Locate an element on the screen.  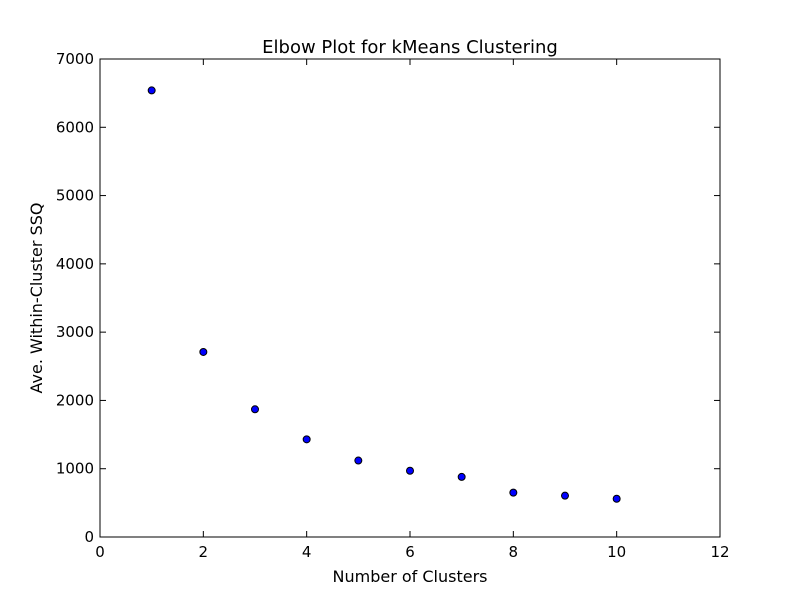
y-tick-label: 5000 is located at coordinates (75, 196).